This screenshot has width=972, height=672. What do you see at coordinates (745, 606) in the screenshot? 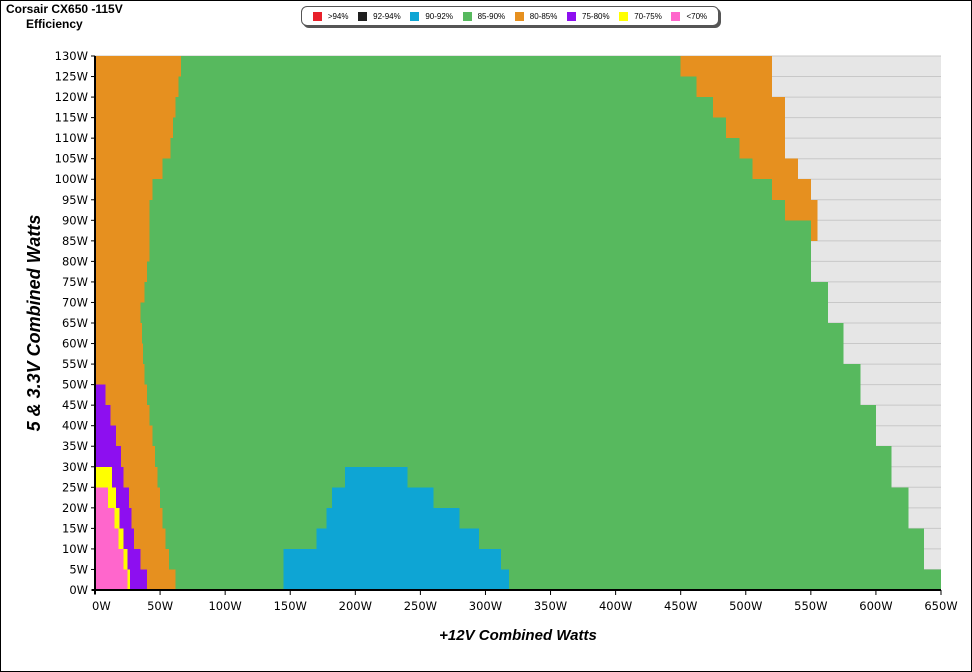
I see `x-tick-label: 500W` at bounding box center [745, 606].